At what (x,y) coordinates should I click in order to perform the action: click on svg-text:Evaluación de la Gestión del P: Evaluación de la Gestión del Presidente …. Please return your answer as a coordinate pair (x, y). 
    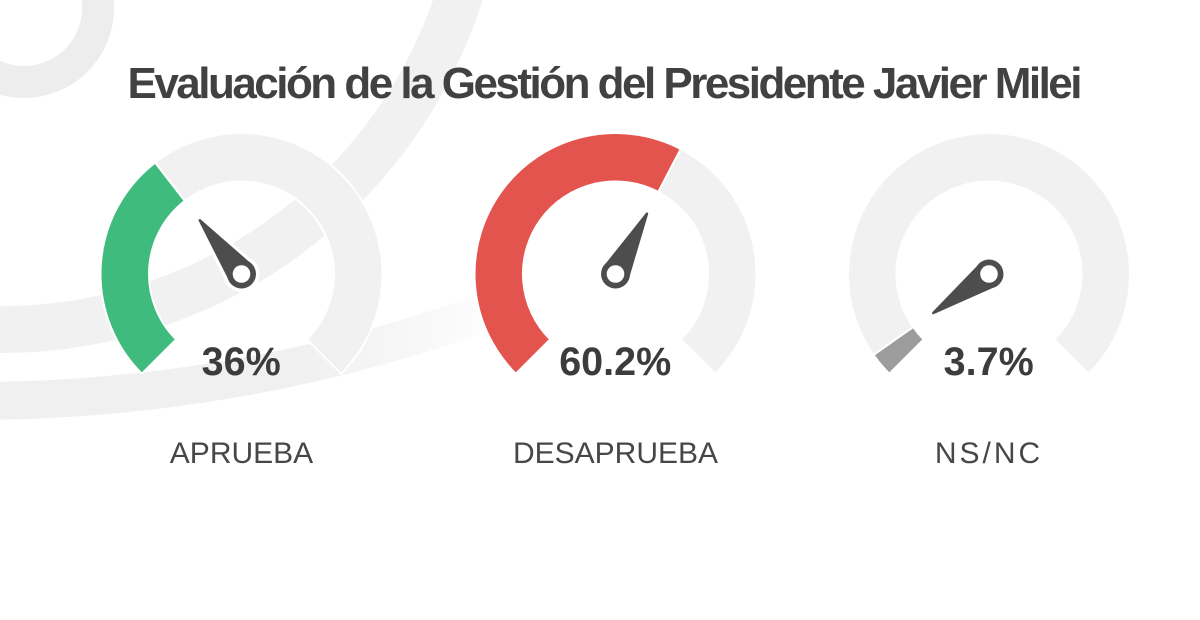
    Looking at the image, I should click on (605, 83).